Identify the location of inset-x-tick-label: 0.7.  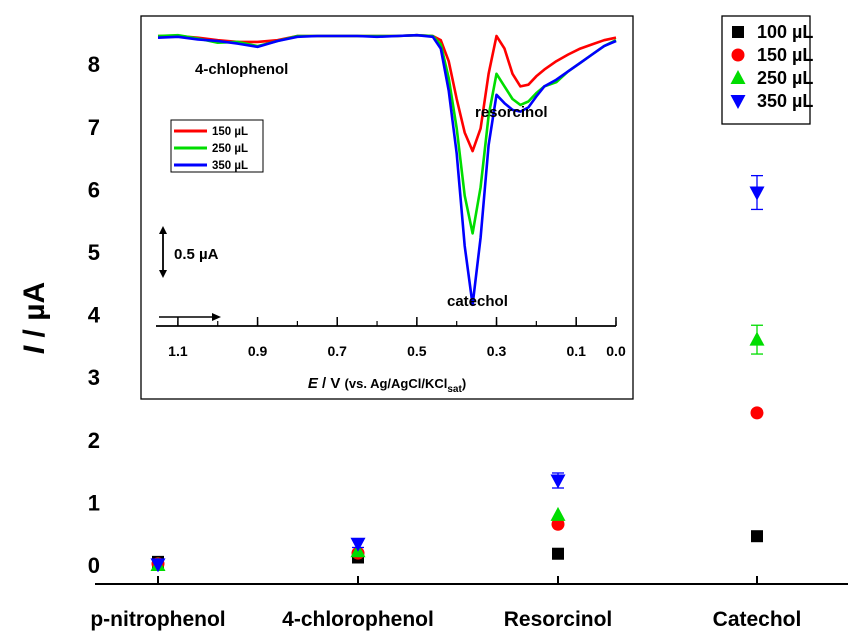
(337, 351).